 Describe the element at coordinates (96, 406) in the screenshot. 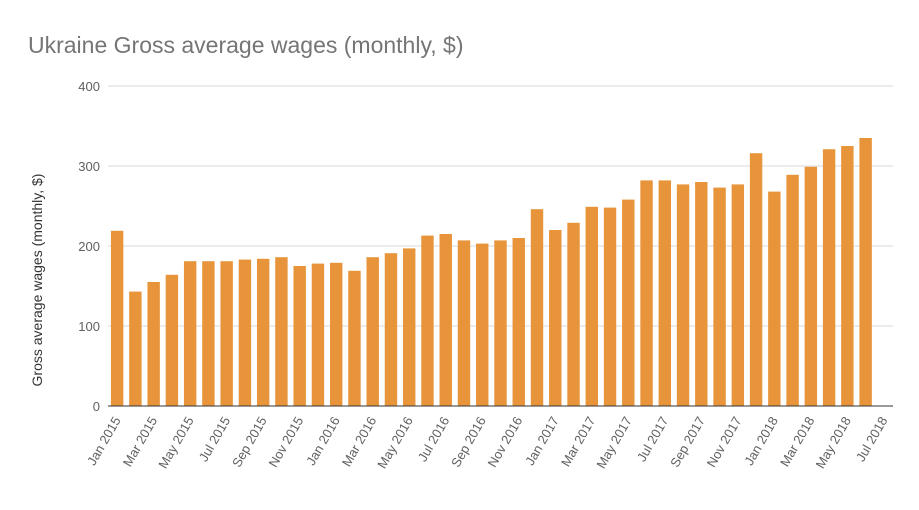

I see `y-tick-label: 0` at that location.